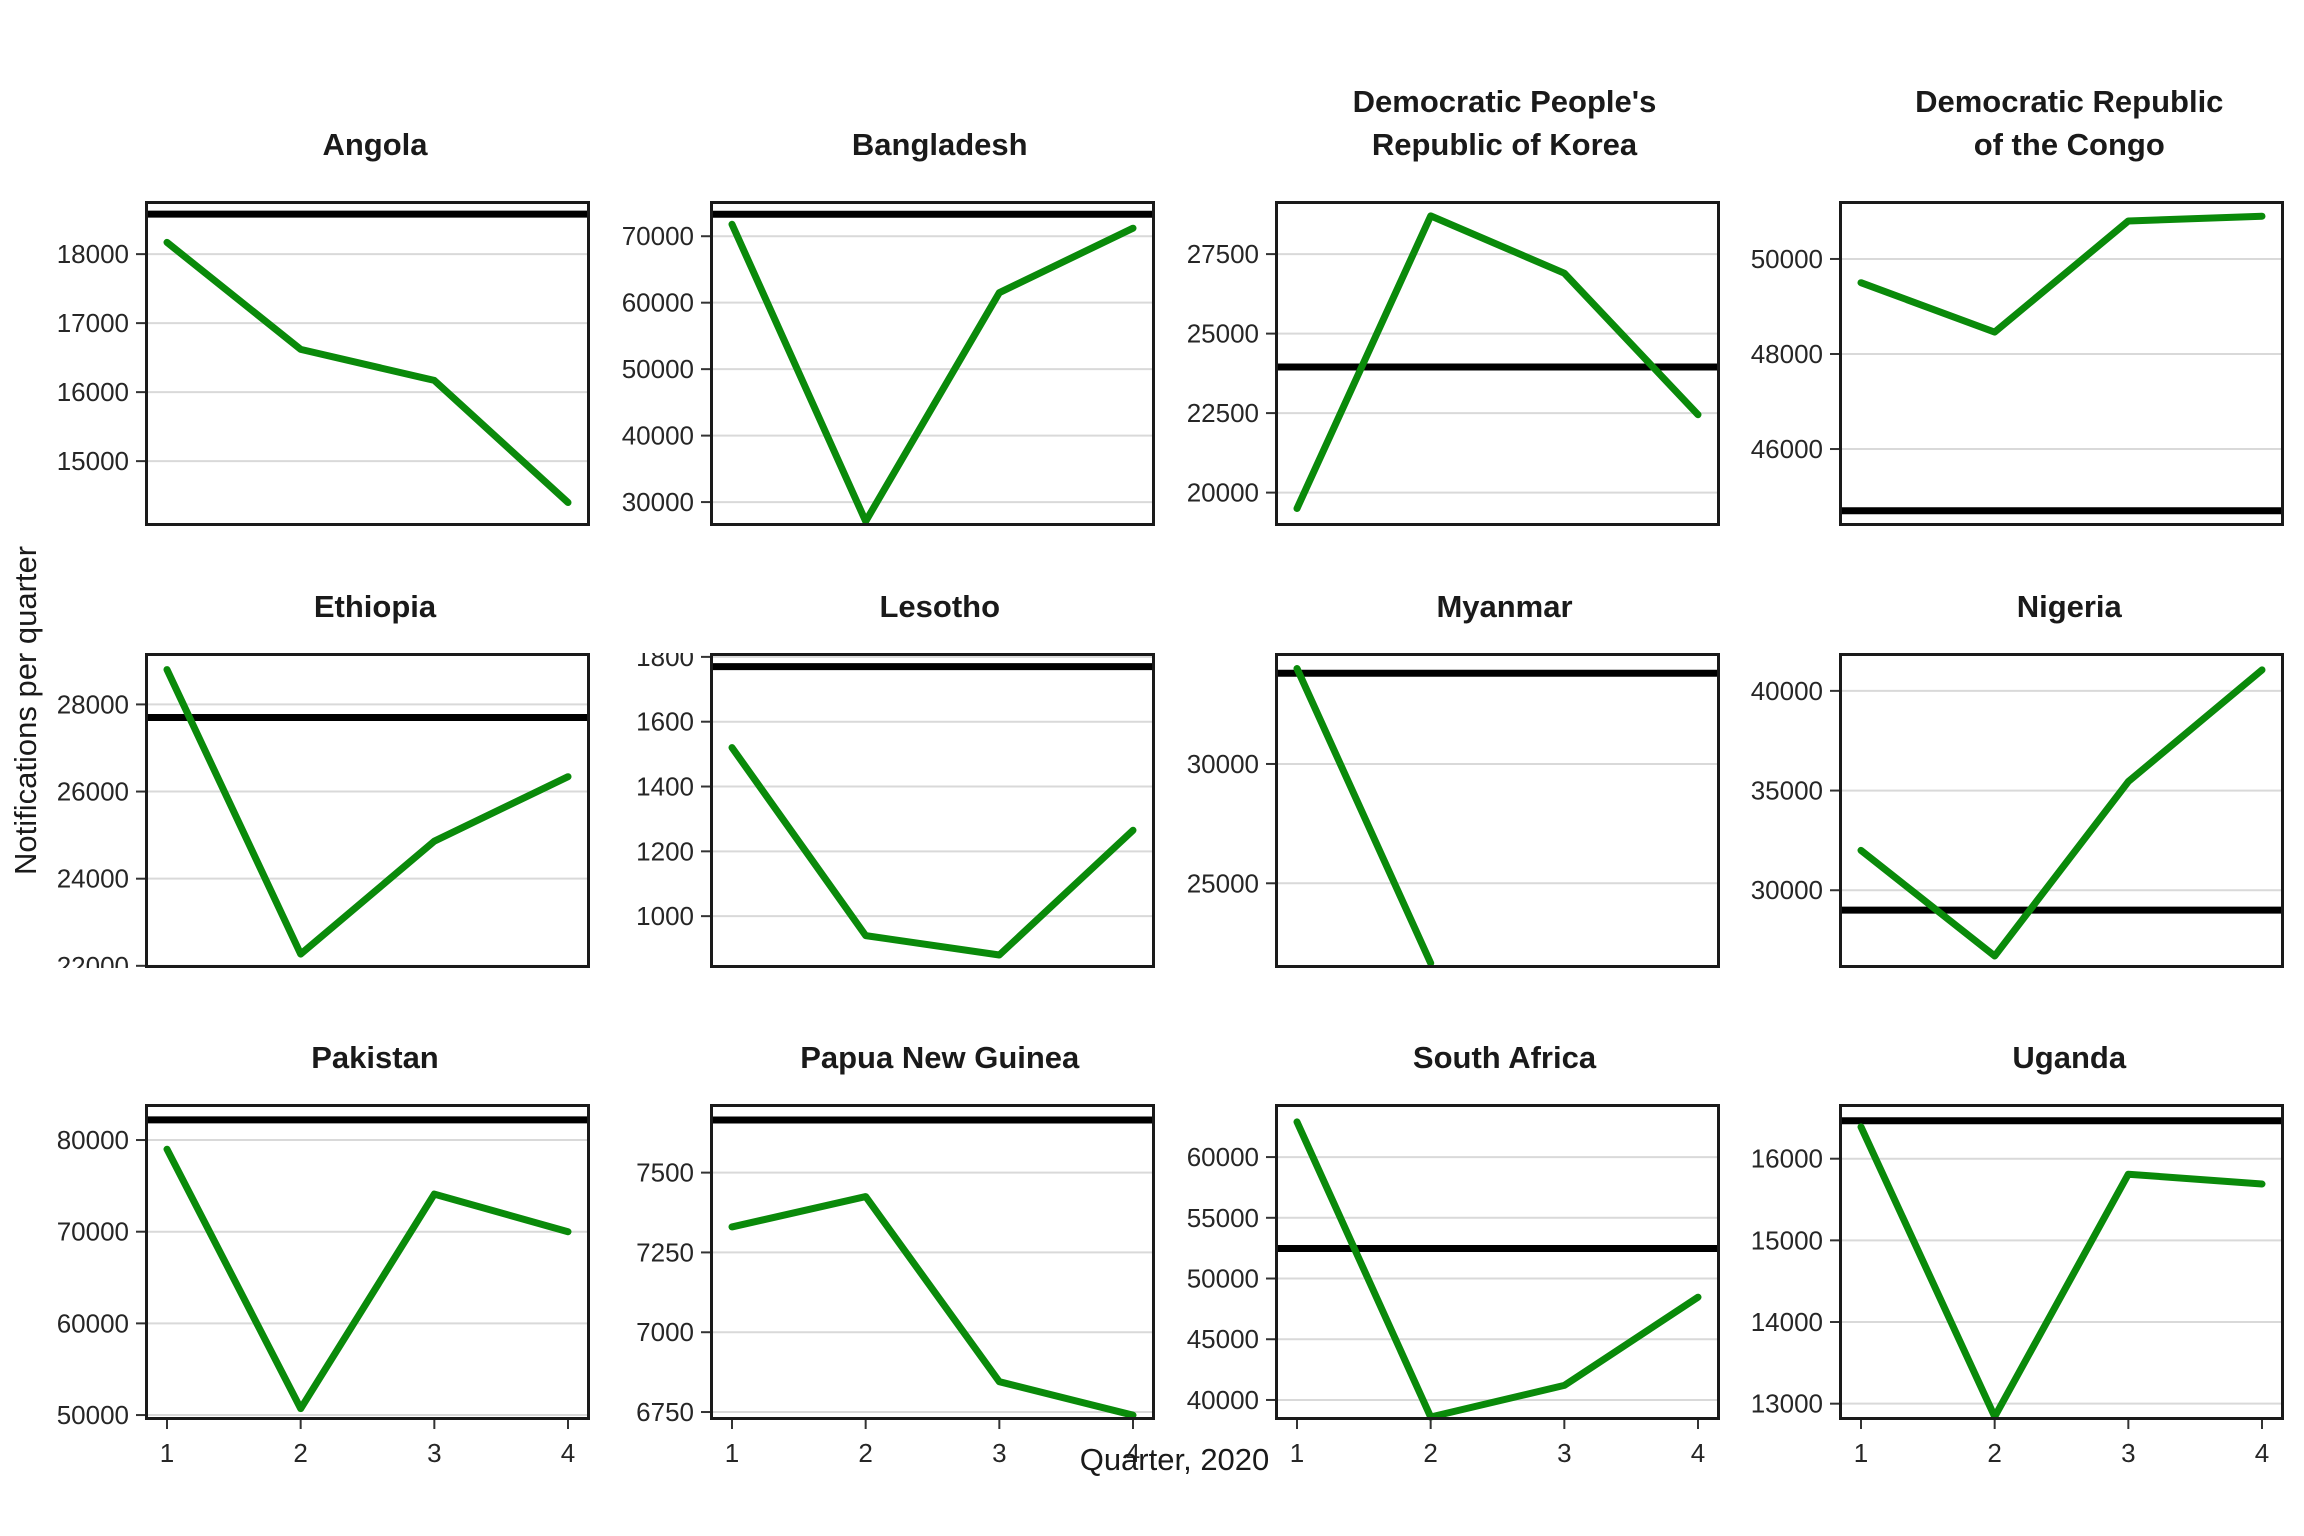 The height and width of the screenshot is (1536, 2304). I want to click on facet-panel-lesotho: Lesotho 1000 1200 1400 1600 1800, so click(892, 747).